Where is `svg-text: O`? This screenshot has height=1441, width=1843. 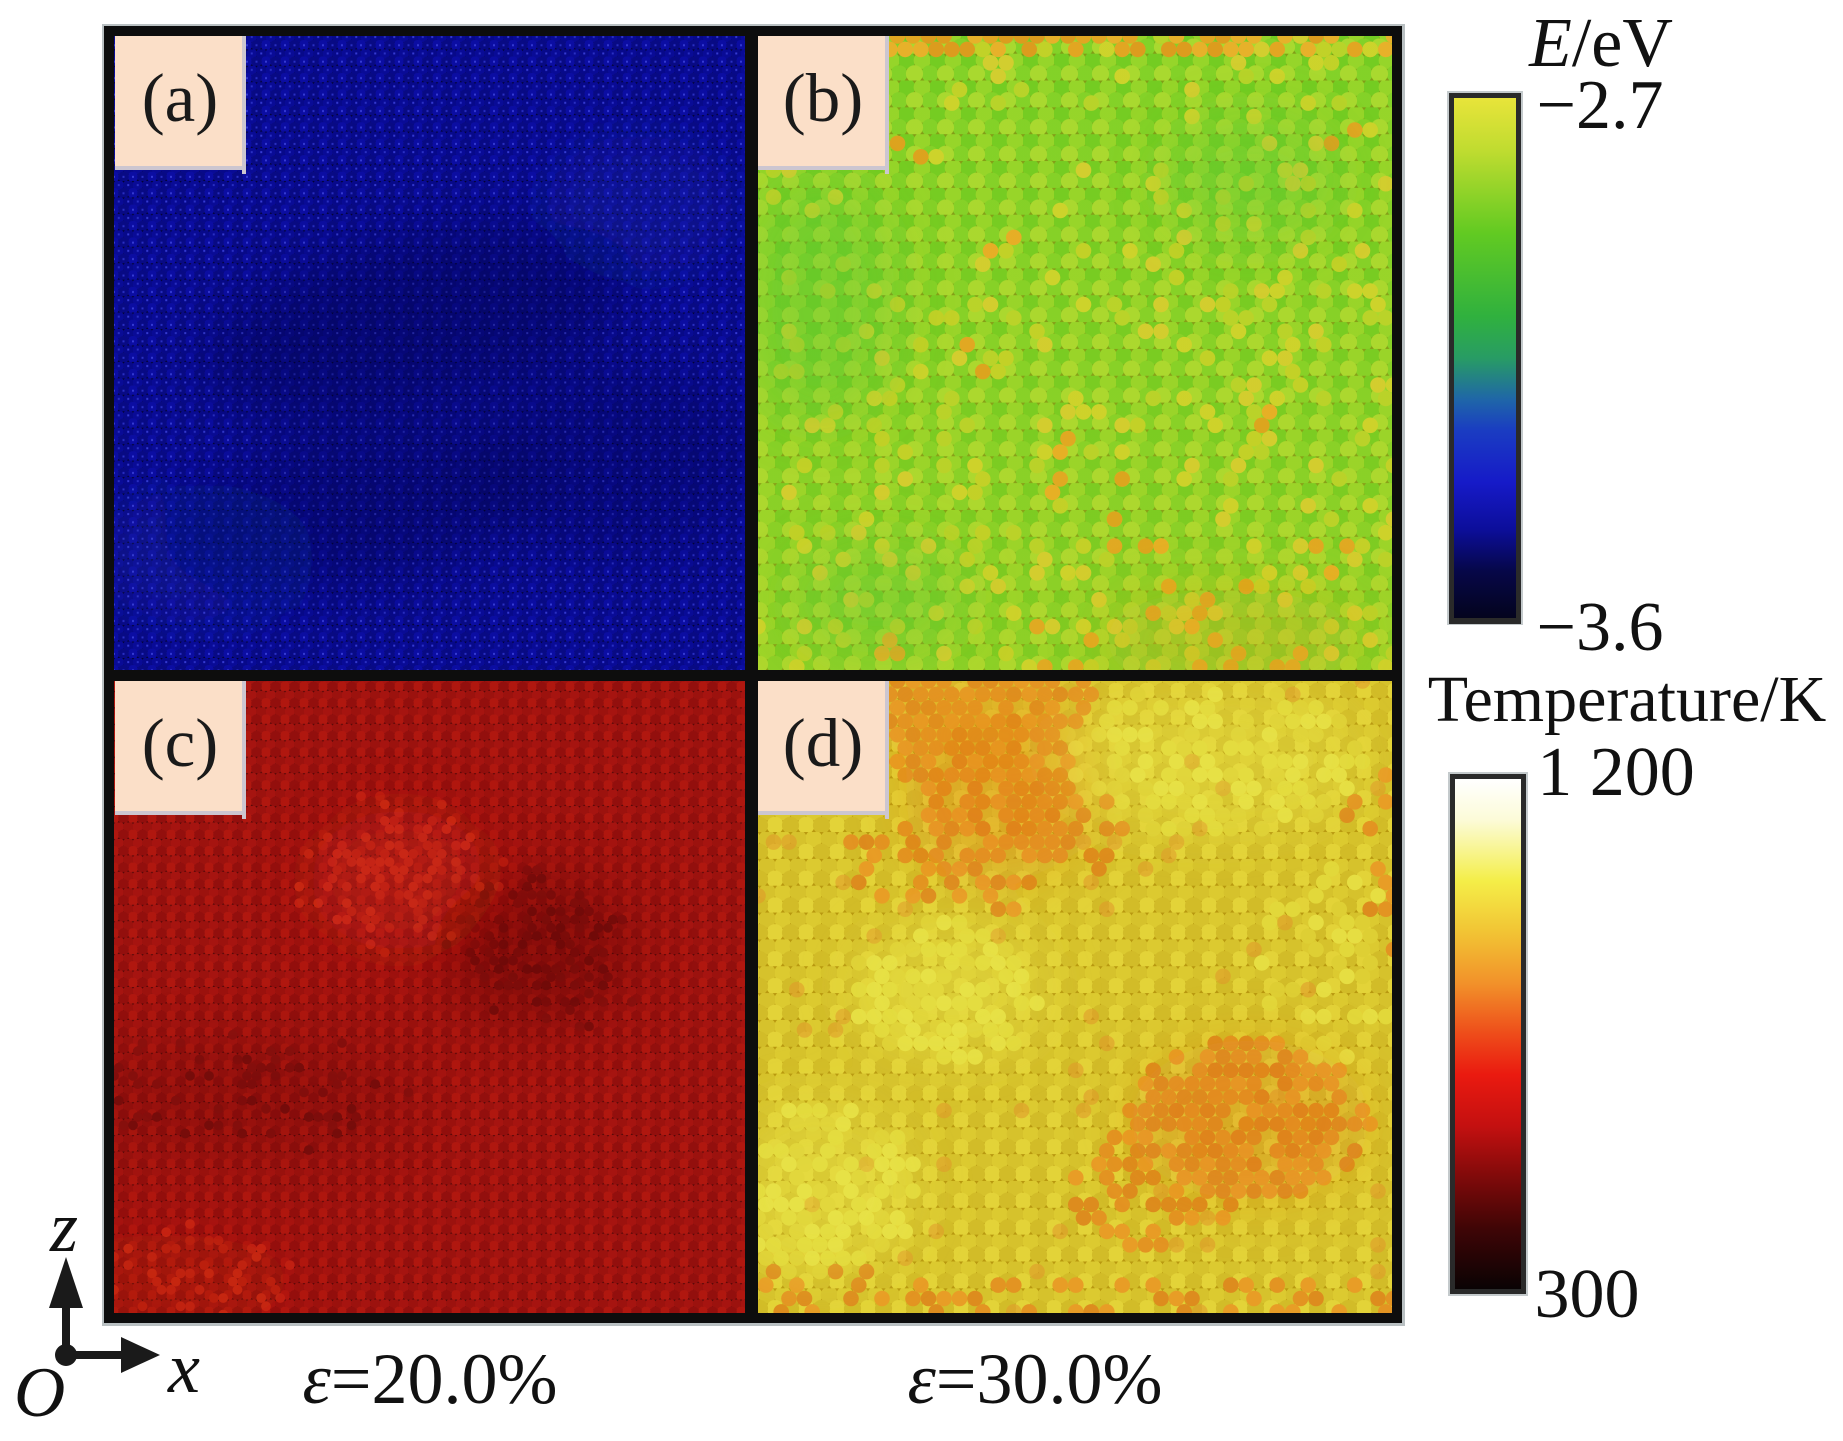 svg-text: O is located at coordinates (39, 1393).